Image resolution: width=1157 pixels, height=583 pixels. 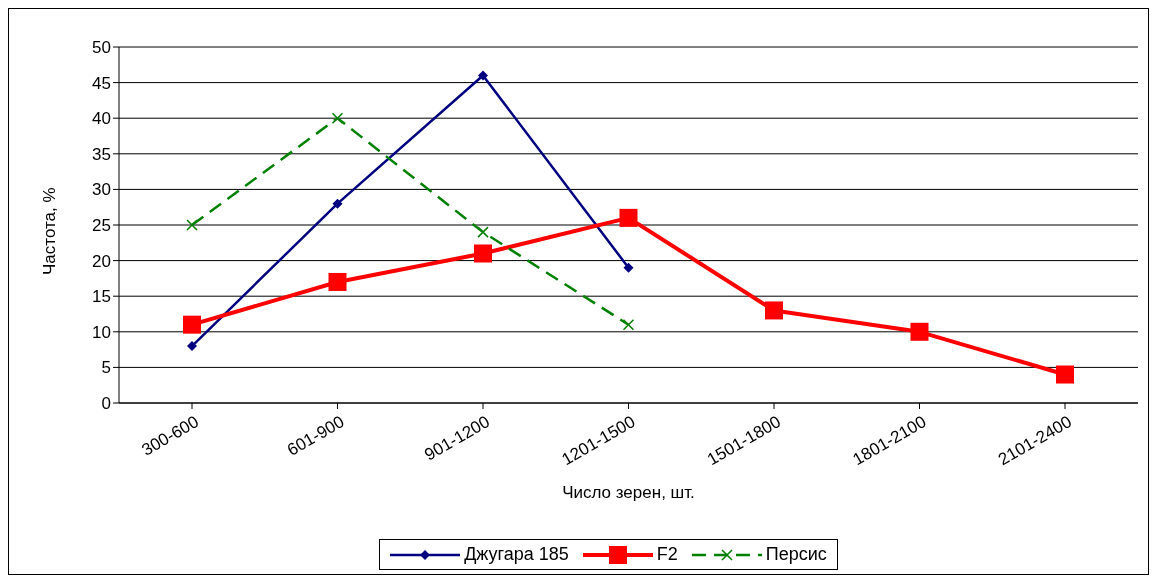 What do you see at coordinates (106, 404) in the screenshot?
I see `y-tick-label: 0` at bounding box center [106, 404].